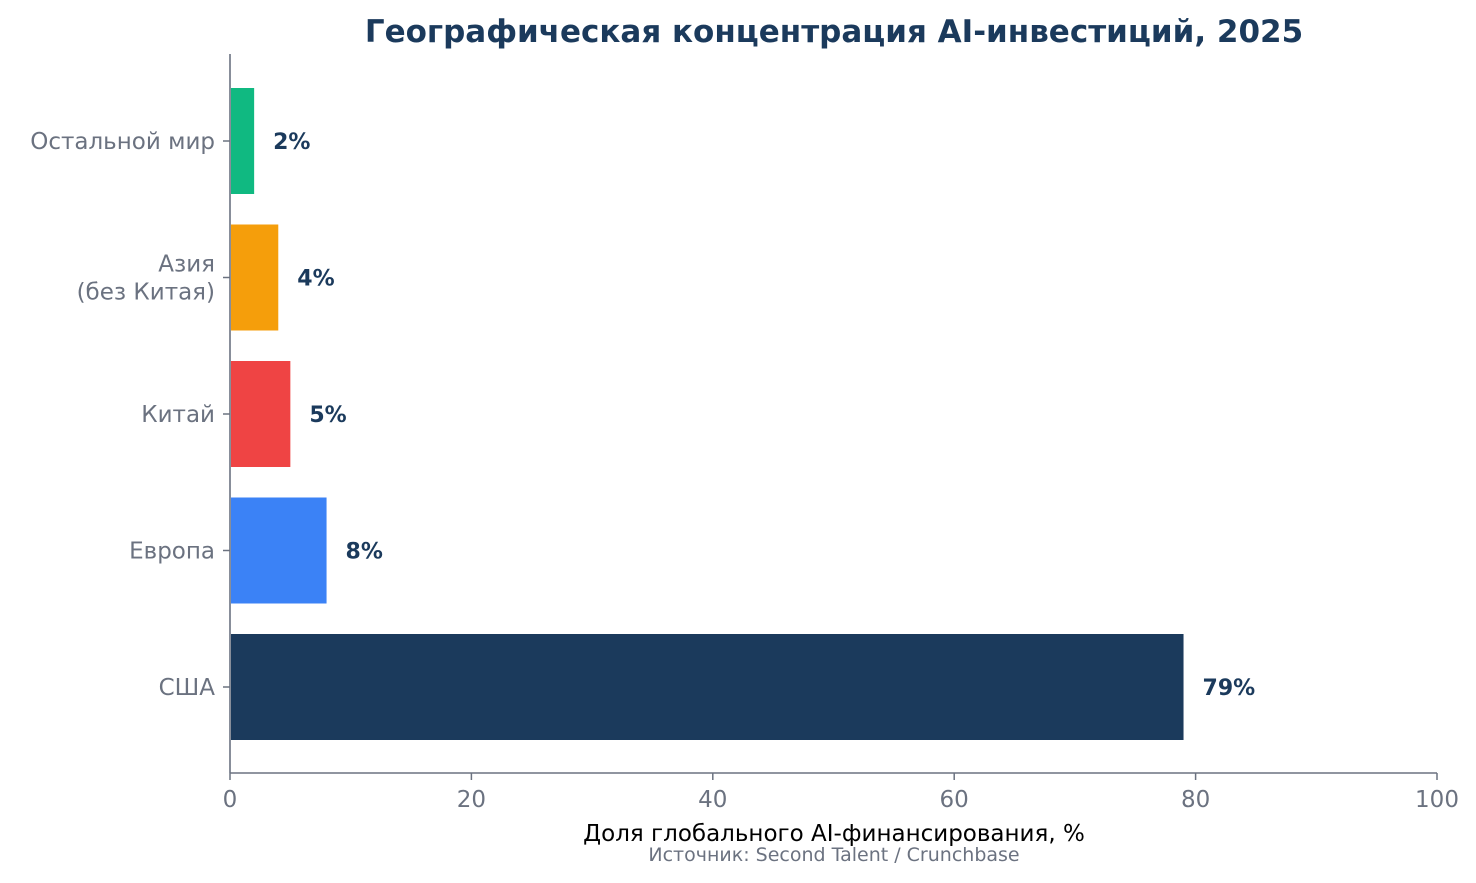 Image resolution: width=1476 pixels, height=883 pixels. I want to click on category-label-3: Европа, so click(172, 552).